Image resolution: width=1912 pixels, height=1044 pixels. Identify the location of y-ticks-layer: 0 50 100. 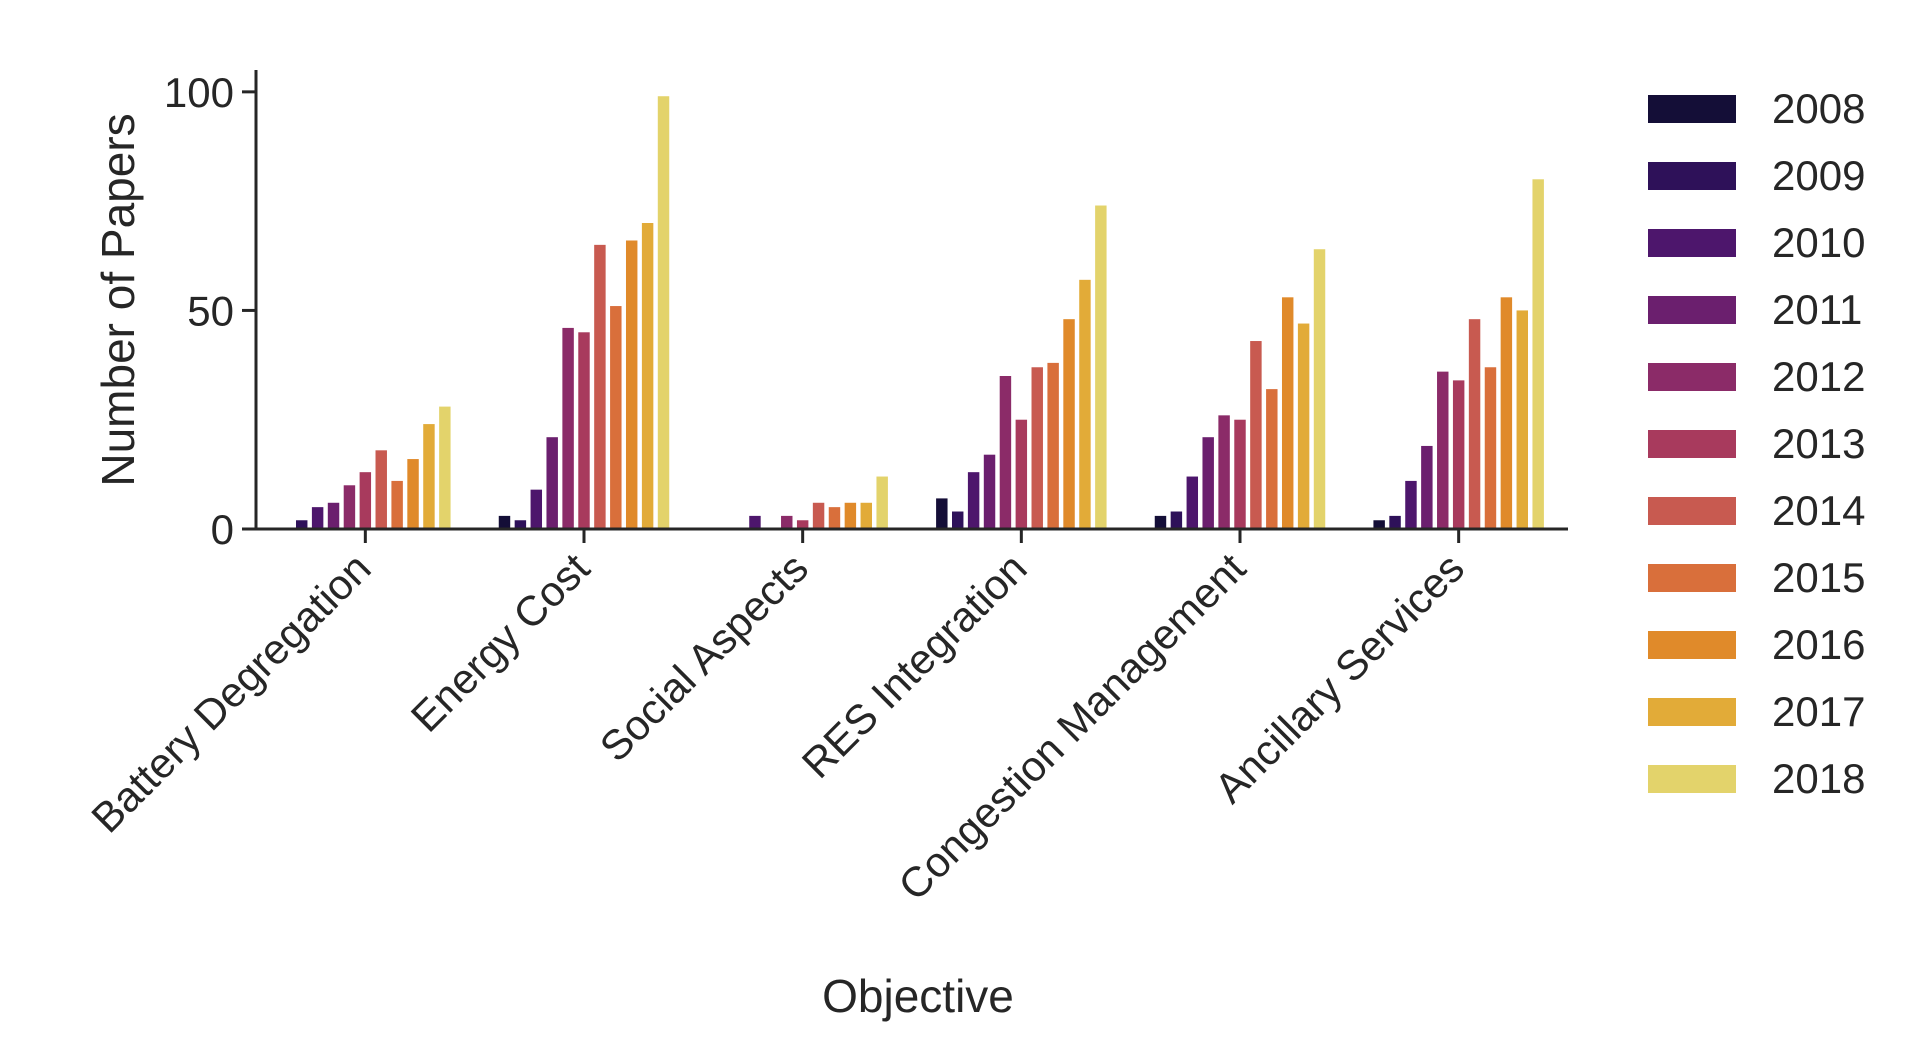
(210, 311).